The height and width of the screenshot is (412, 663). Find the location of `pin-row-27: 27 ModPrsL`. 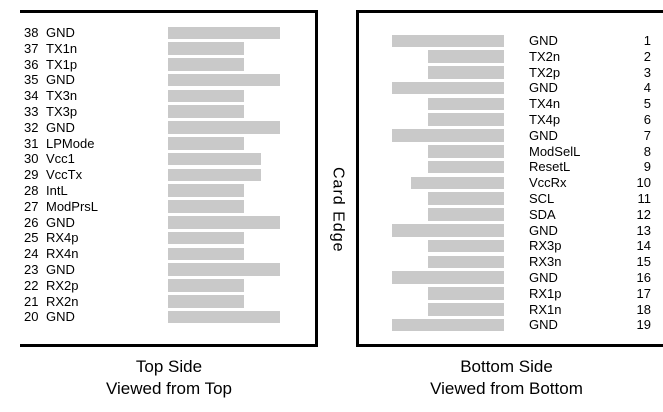

pin-row-27: 27 ModPrsL is located at coordinates (167, 207).